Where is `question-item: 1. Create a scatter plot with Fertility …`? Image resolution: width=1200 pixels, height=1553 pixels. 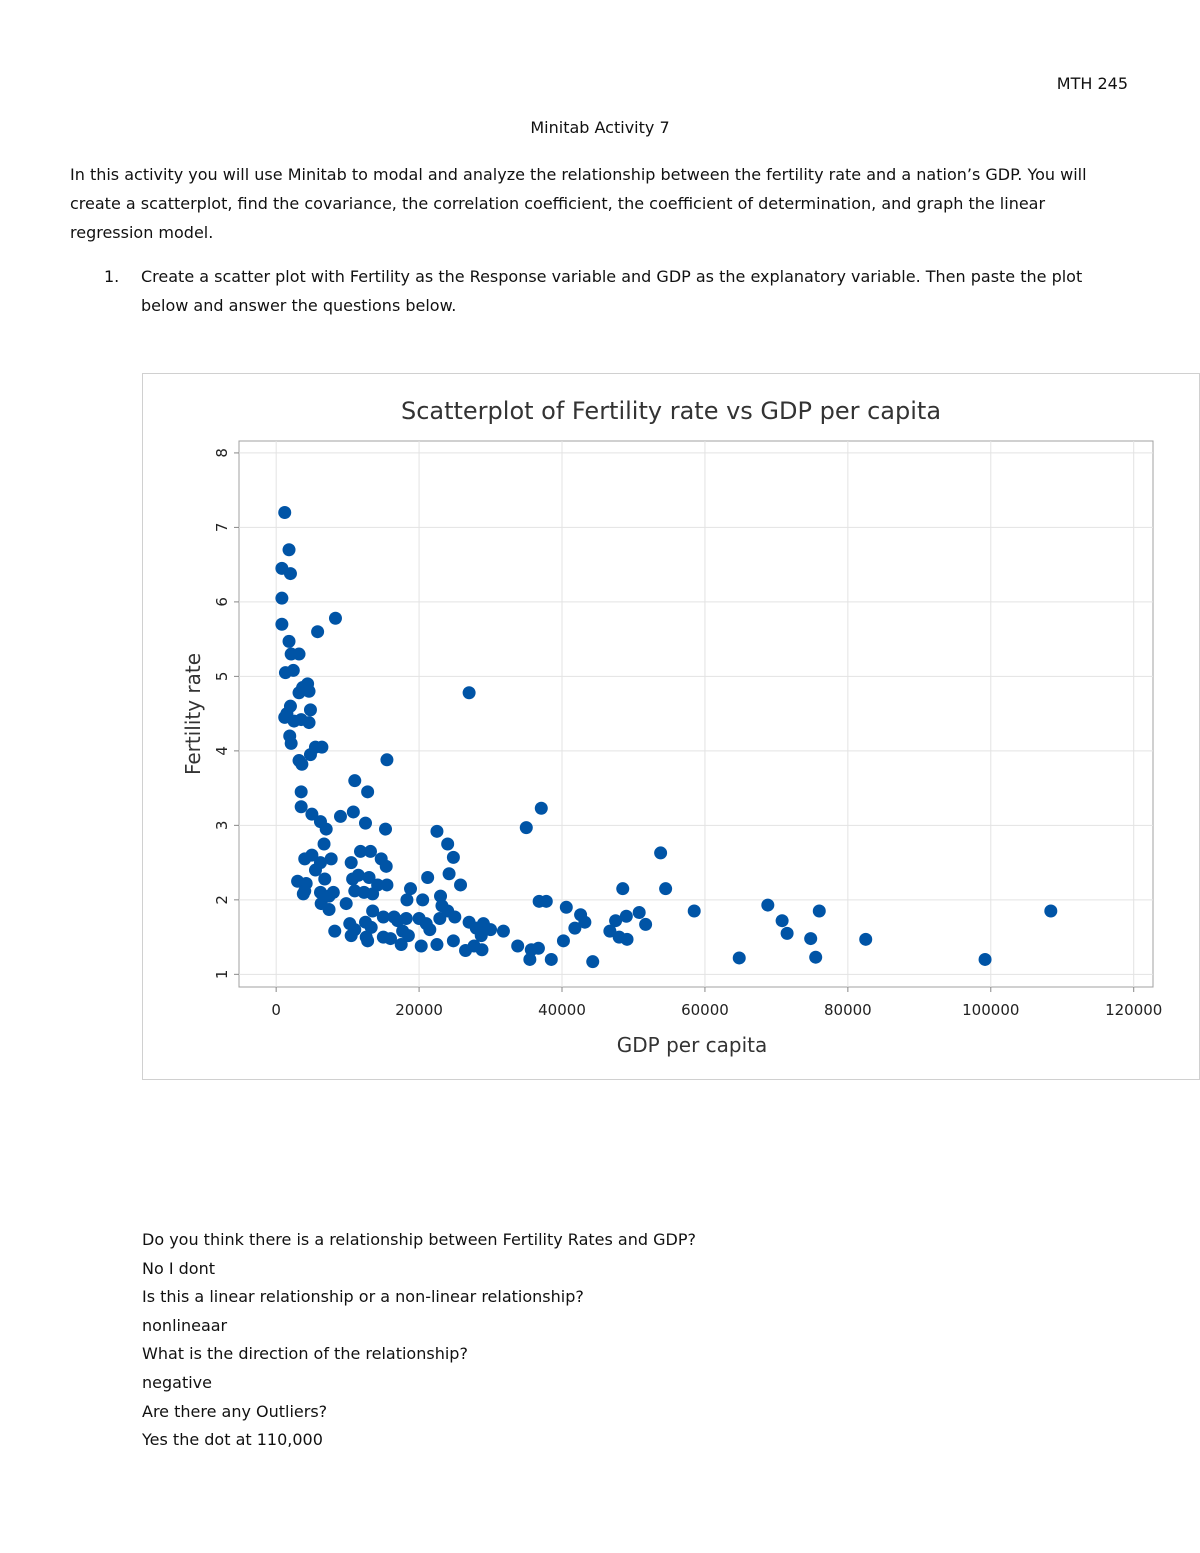 question-item: 1. Create a scatter plot with Fertility … is located at coordinates (619, 291).